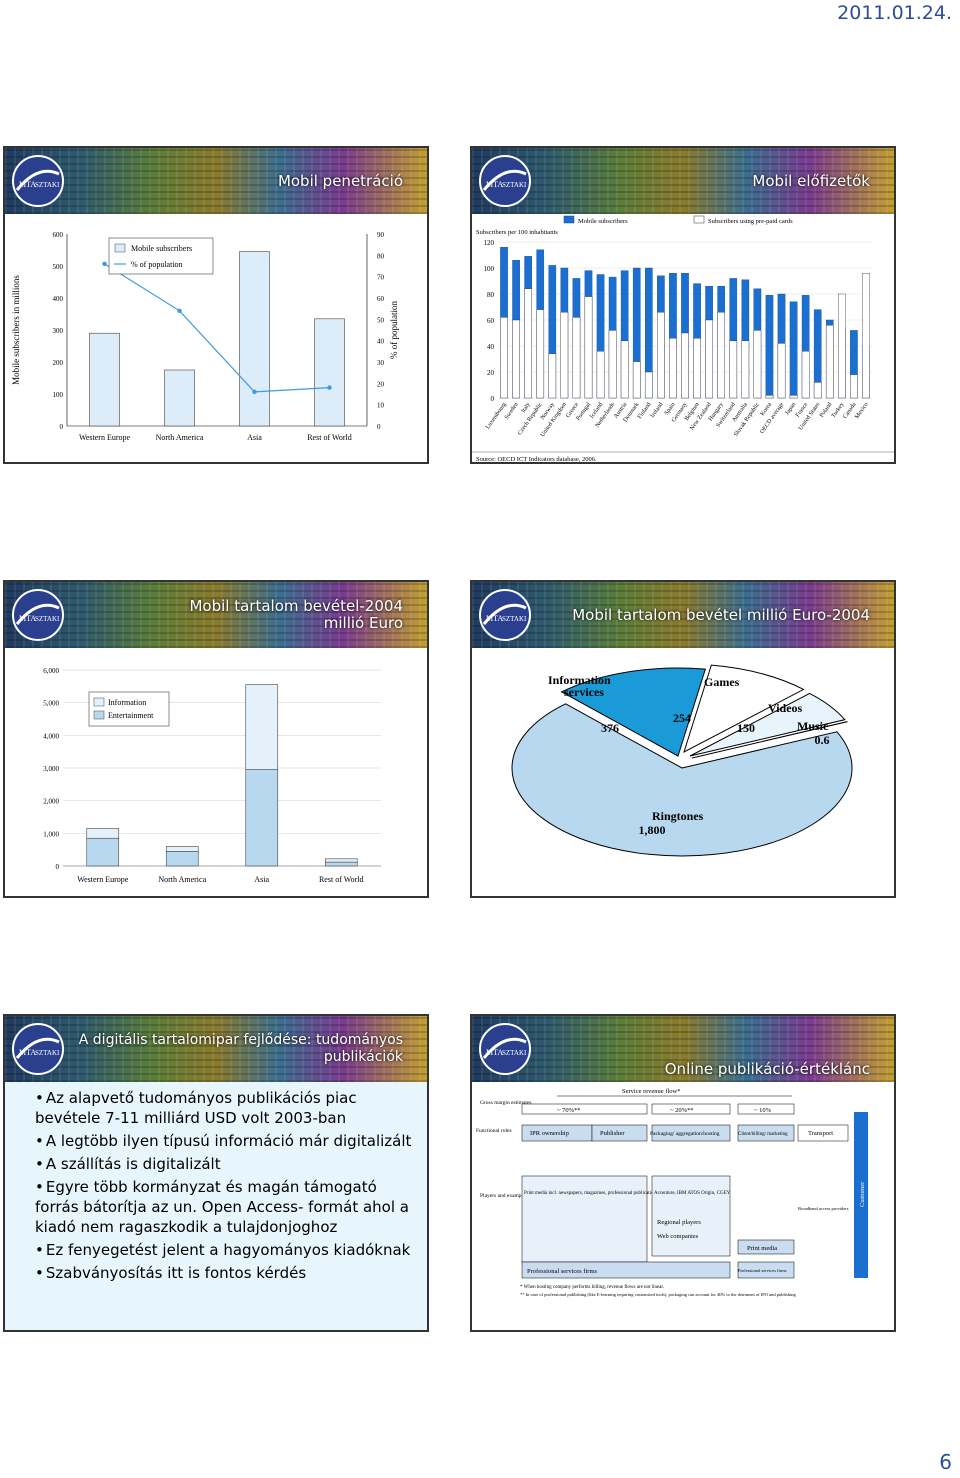 The height and width of the screenshot is (1478, 960). Describe the element at coordinates (217, 328) in the screenshot. I see `series-line` at that location.